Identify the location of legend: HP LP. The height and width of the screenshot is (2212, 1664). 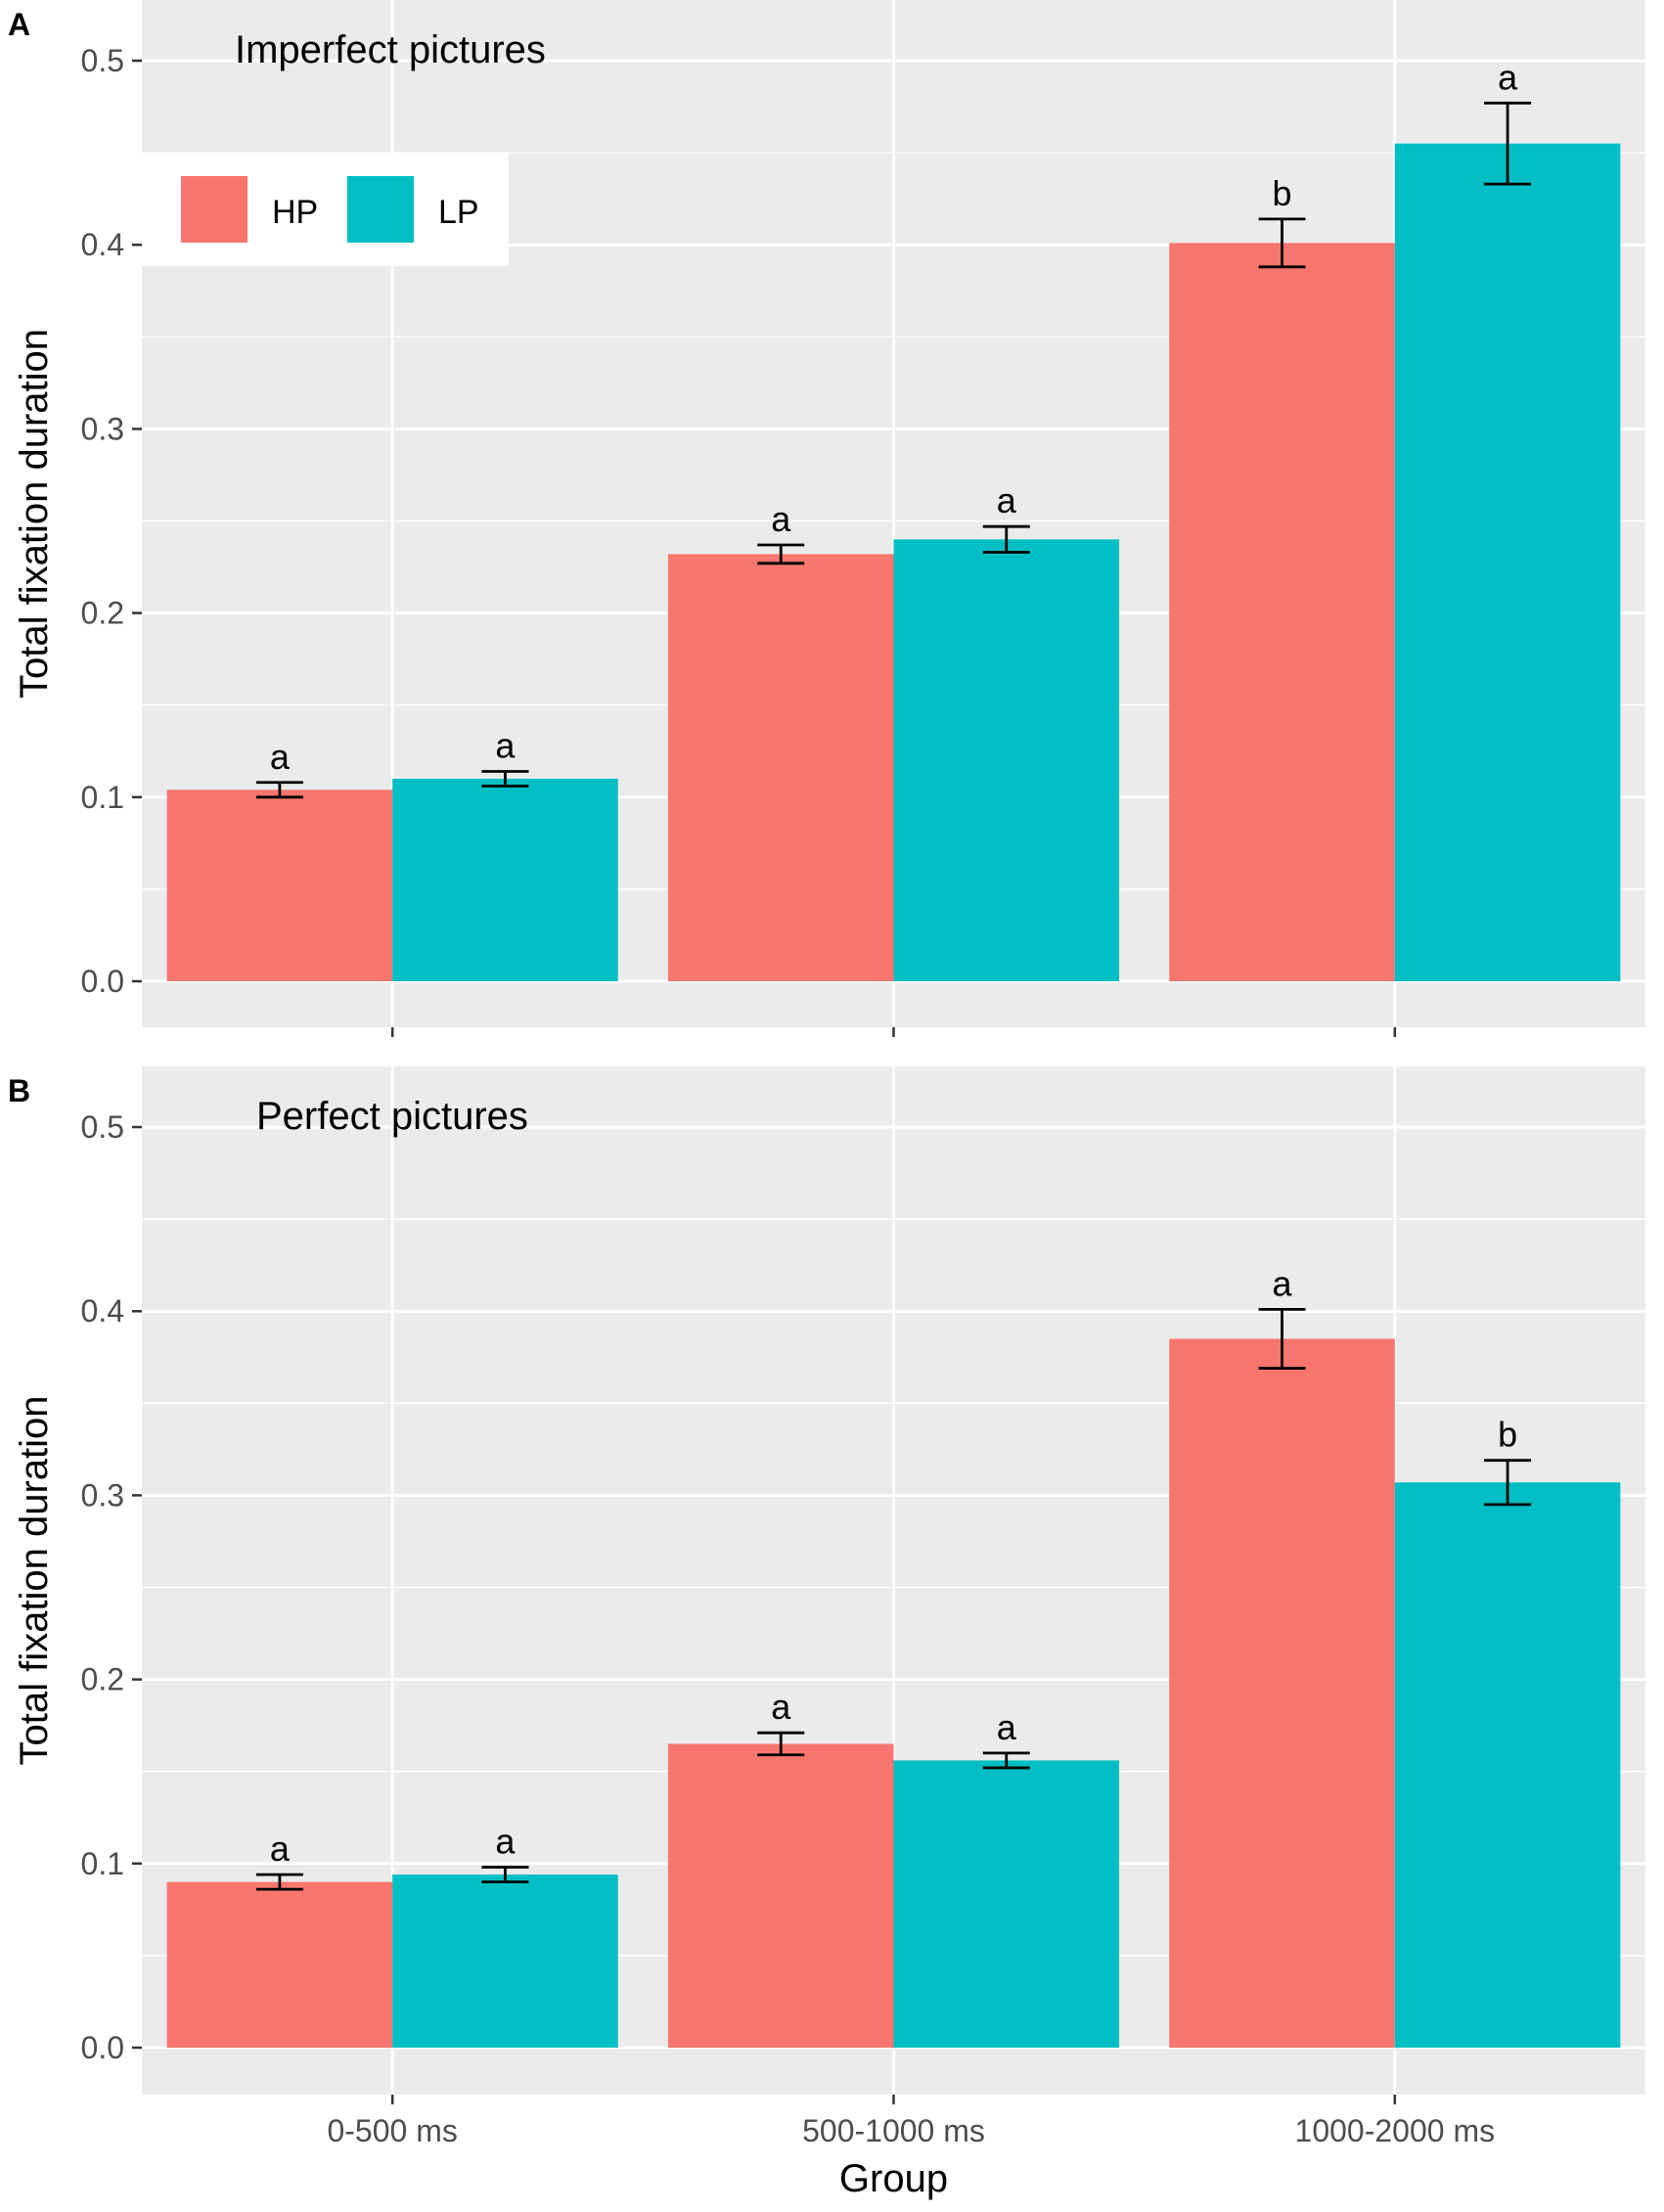
(325, 209).